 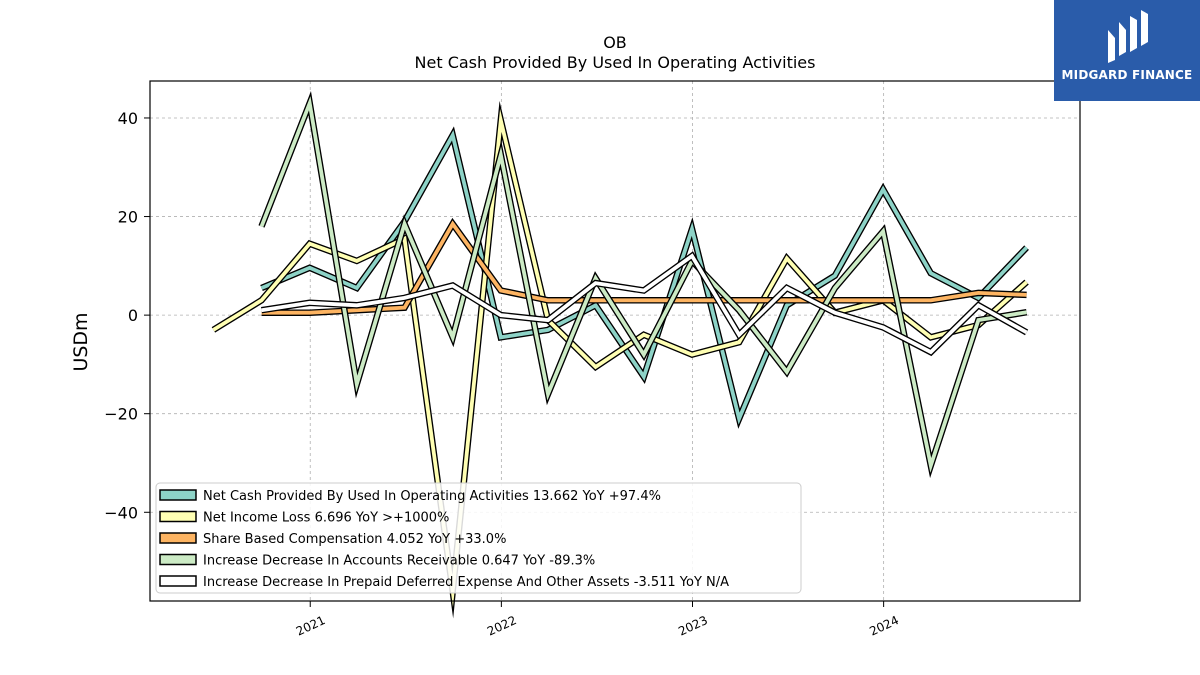 What do you see at coordinates (128, 118) in the screenshot?
I see `y-tick-label: 40` at bounding box center [128, 118].